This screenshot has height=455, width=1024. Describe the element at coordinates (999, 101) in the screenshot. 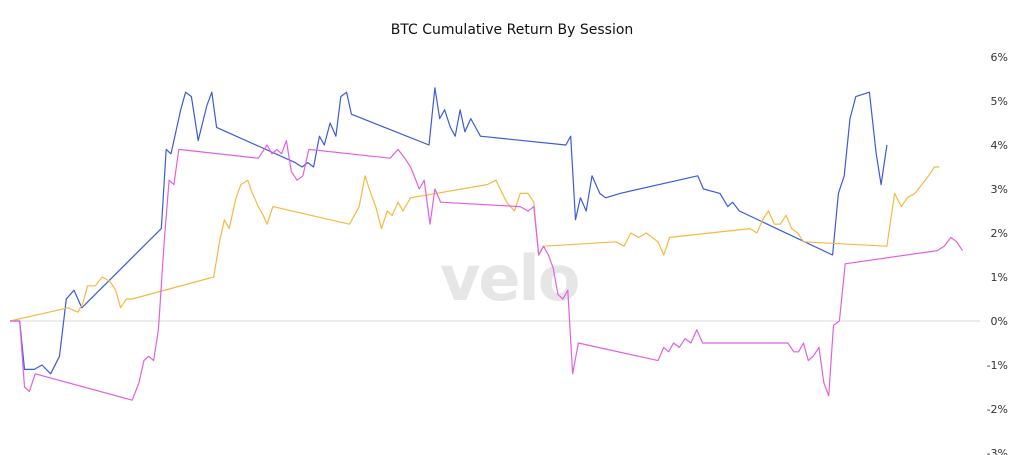

I see `y-tick-label: 5%` at that location.